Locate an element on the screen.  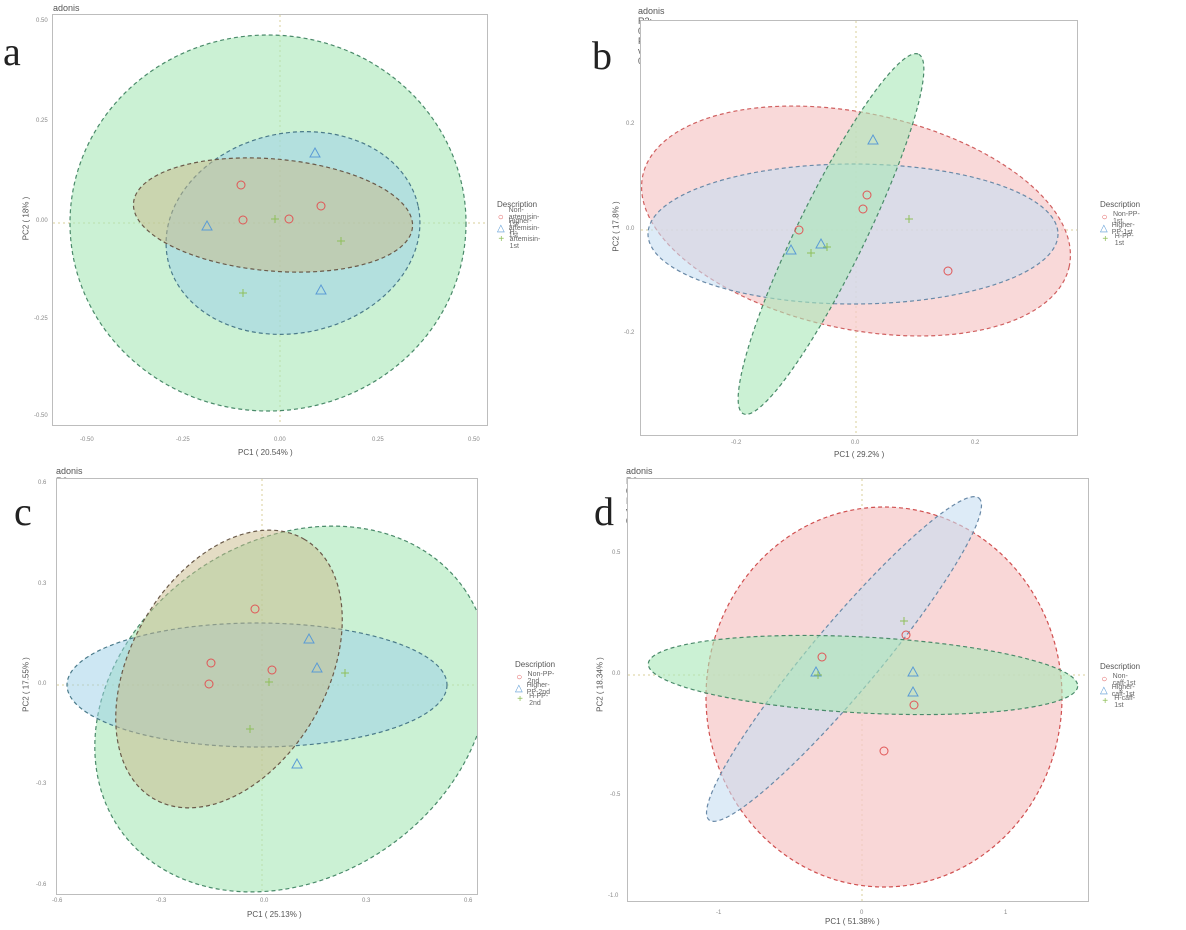
y-tick: -0.3 is located at coordinates (41, 784).